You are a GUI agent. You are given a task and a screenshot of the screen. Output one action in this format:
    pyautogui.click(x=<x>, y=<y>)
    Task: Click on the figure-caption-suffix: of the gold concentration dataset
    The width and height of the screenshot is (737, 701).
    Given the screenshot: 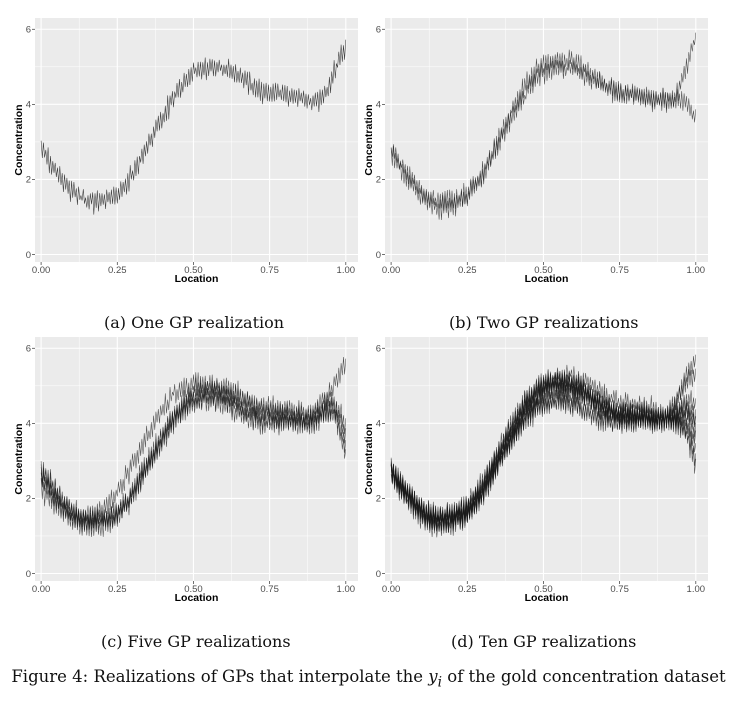 What is the action you would take?
    pyautogui.click(x=584, y=676)
    